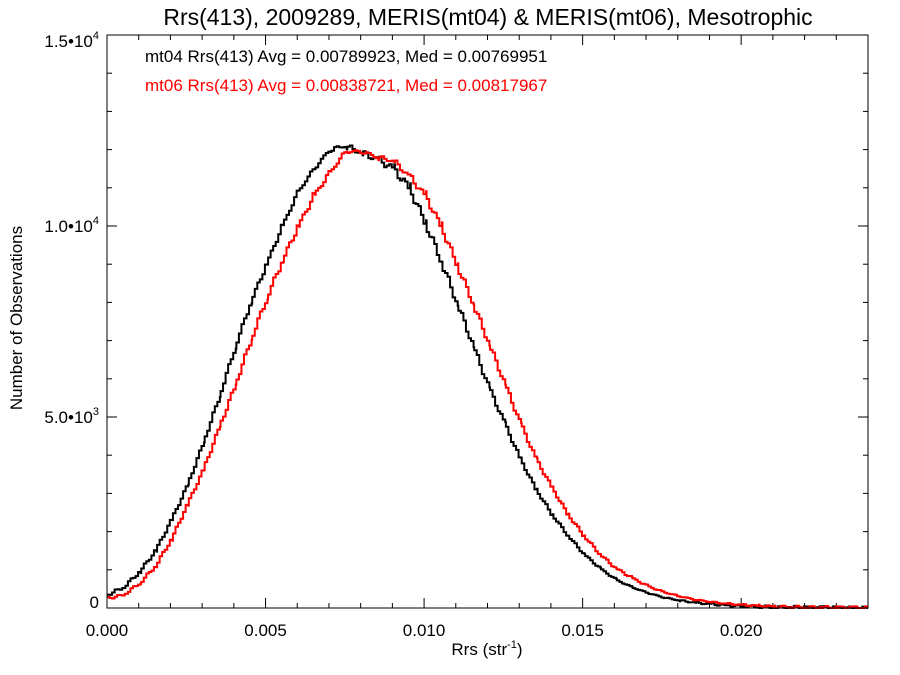 The image size is (900, 675). I want to click on x-tick-label: 0.010, so click(424, 630).